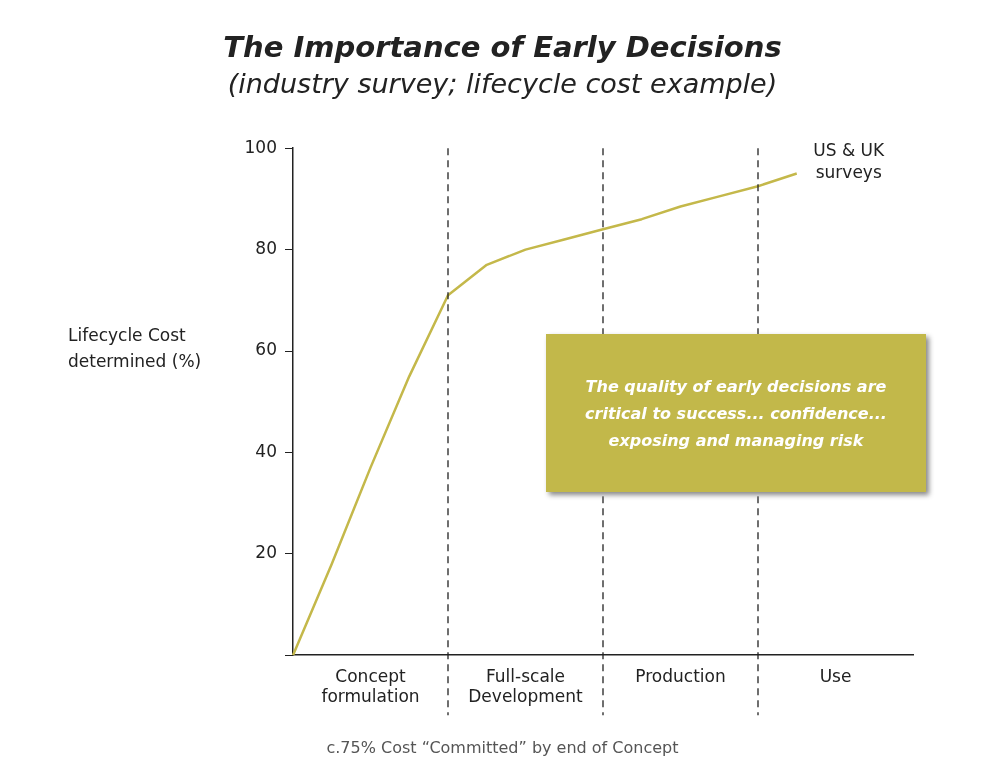  What do you see at coordinates (849, 160) in the screenshot?
I see `series-label: US & UK surveys` at bounding box center [849, 160].